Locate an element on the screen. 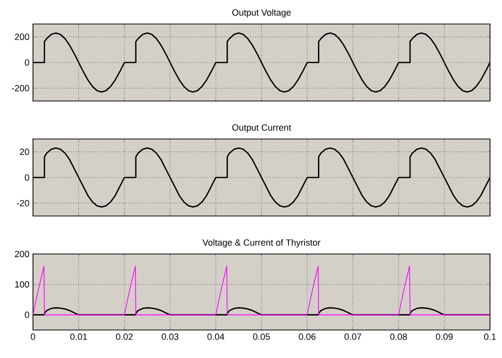  x-tick-label: 0.07 is located at coordinates (353, 337).